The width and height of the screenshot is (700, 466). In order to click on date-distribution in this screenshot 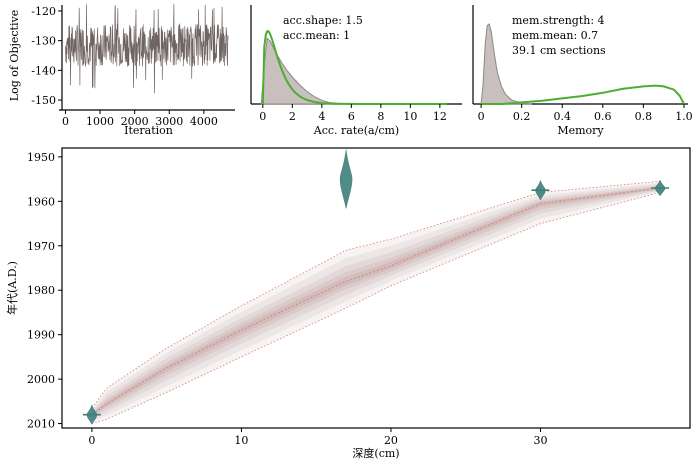, I will do `click(346, 179)`.